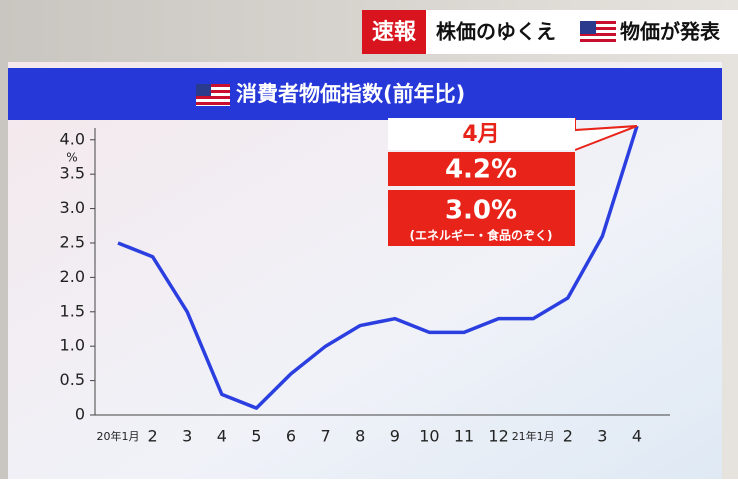 This screenshot has width=738, height=483. Describe the element at coordinates (72, 241) in the screenshot. I see `y-tick-label: 2.5` at that location.